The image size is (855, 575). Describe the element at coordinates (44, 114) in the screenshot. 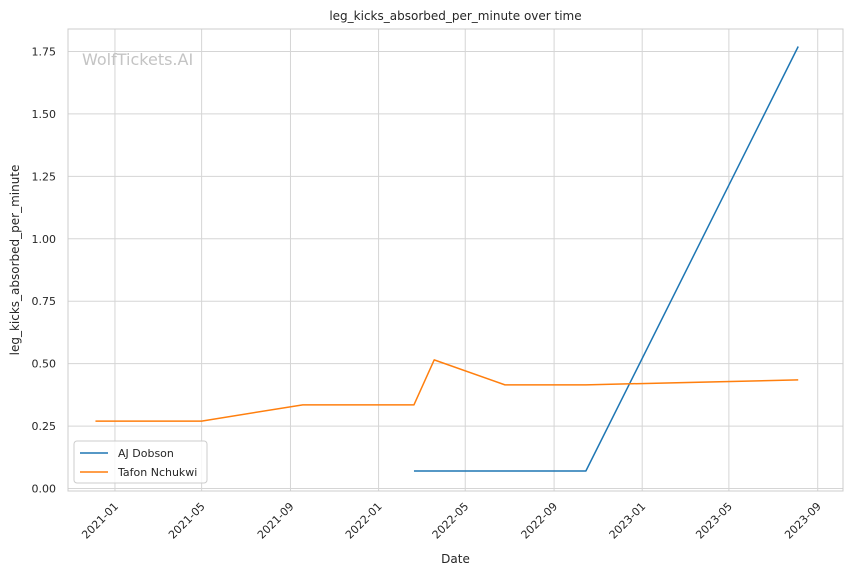

I see `y-tick-label: 1.50` at that location.